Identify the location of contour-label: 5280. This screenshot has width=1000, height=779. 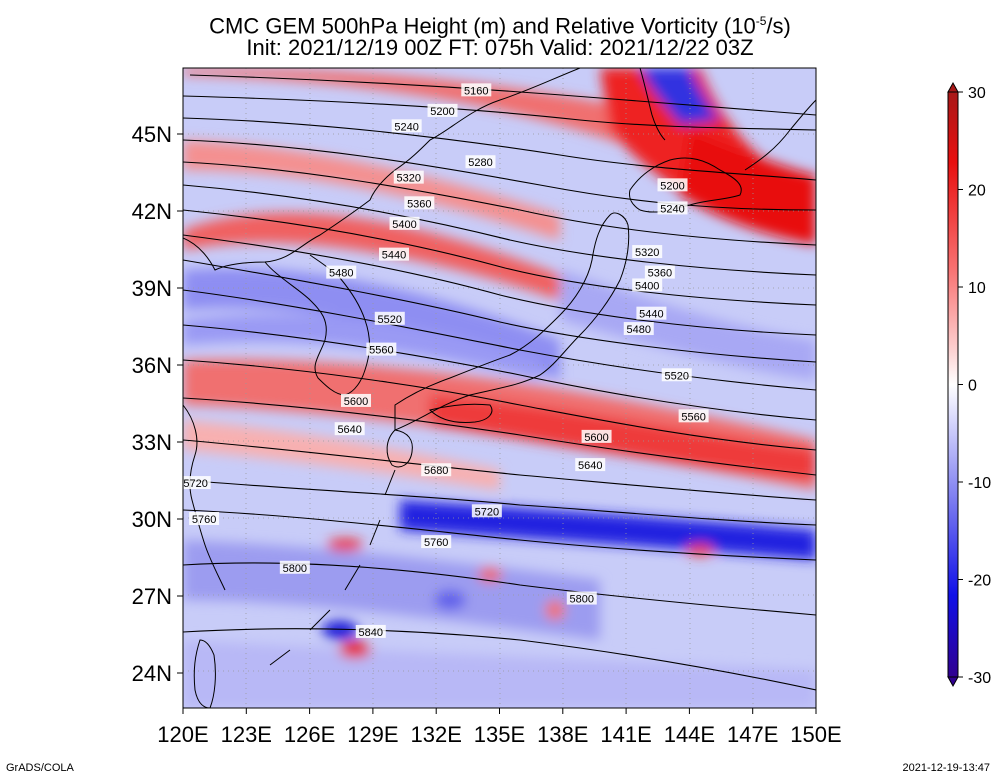
(480, 162).